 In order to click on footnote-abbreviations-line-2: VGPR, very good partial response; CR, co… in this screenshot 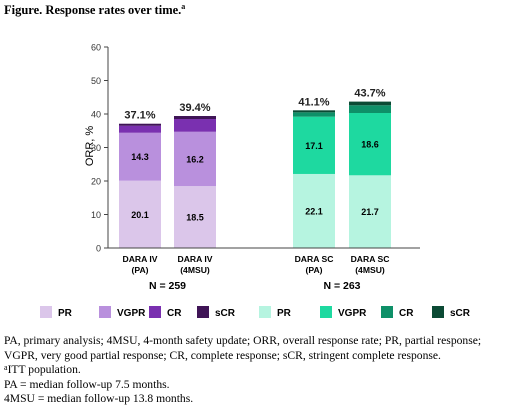, I will do `click(222, 355)`.